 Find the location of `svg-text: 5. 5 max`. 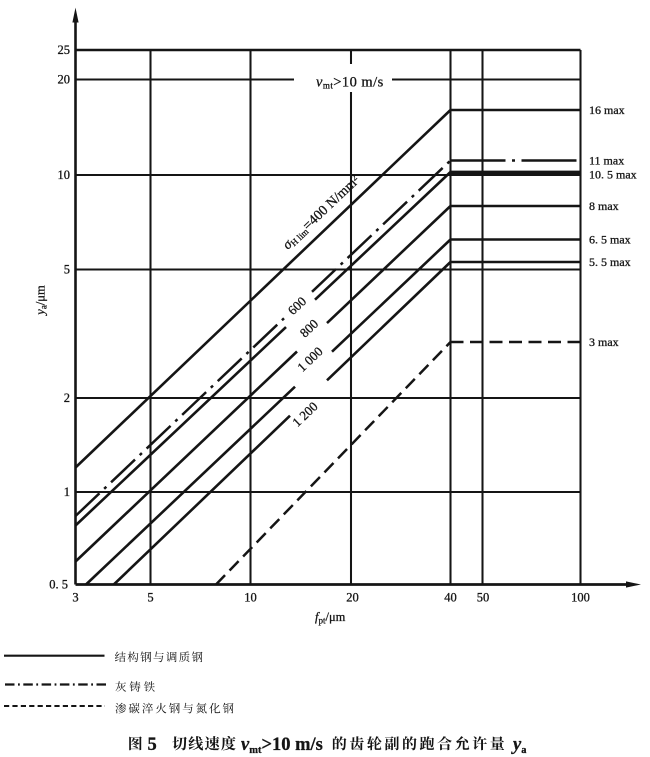

svg-text: 5. 5 max is located at coordinates (610, 262).